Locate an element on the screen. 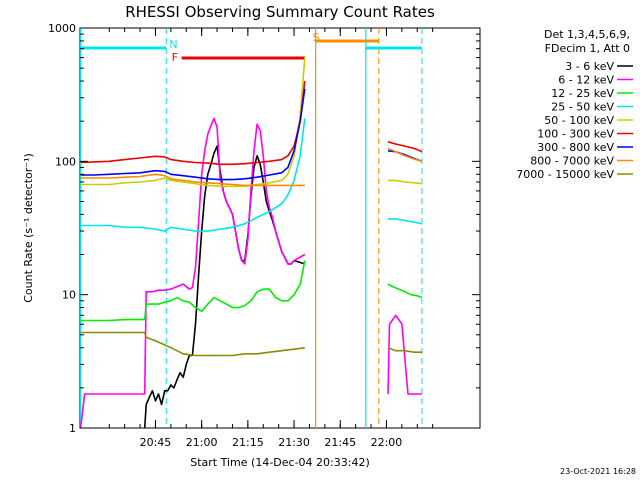 Image resolution: width=640 pixels, height=480 pixels. legend-label-2: 12 - 25 keV is located at coordinates (582, 93).